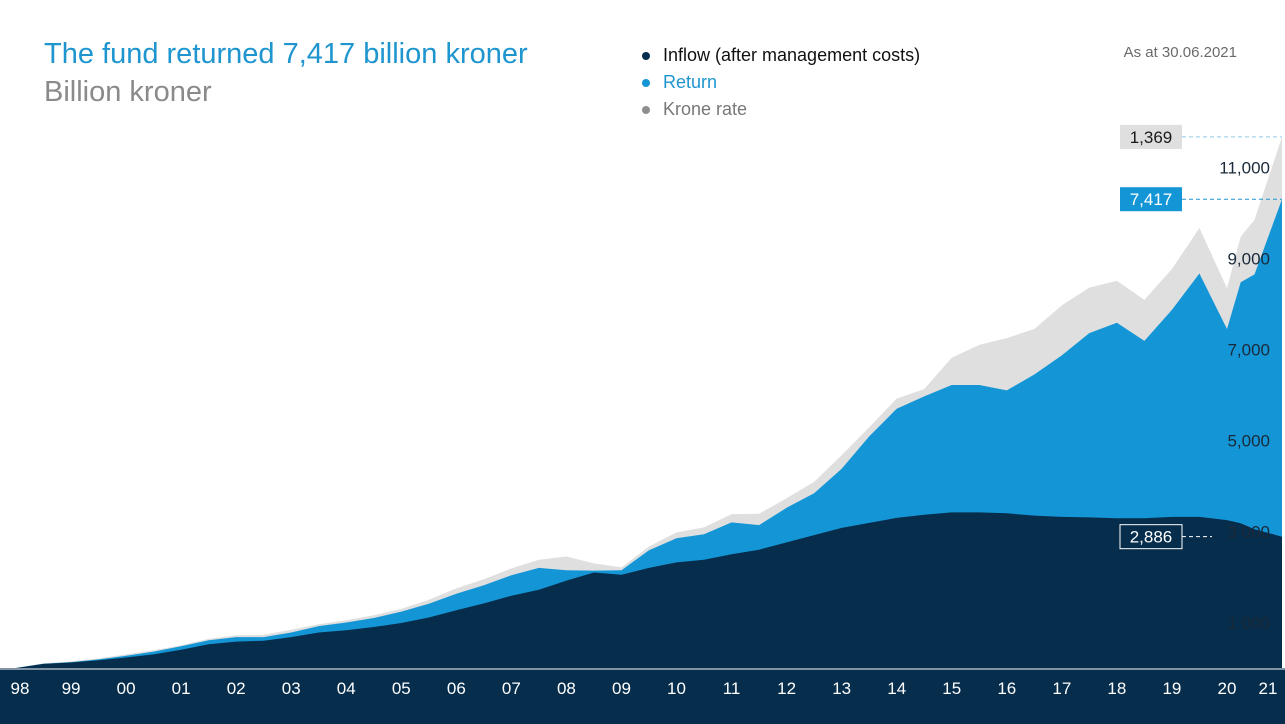 This screenshot has height=724, width=1285. I want to click on y-tick-label: 3 000, so click(1248, 532).